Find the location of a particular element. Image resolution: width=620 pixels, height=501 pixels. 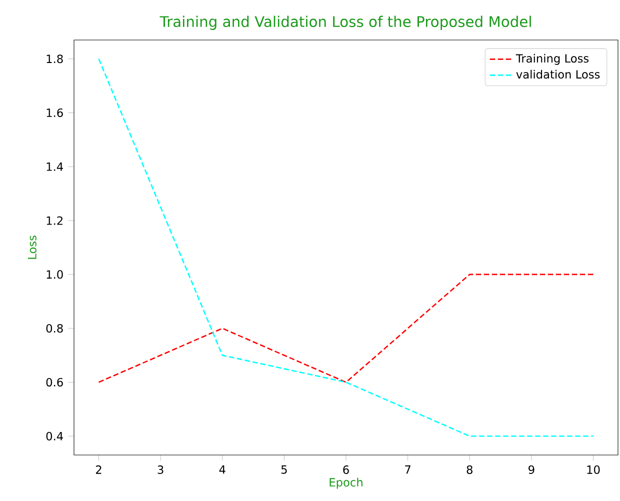

x-tick-label: 2 is located at coordinates (99, 469).